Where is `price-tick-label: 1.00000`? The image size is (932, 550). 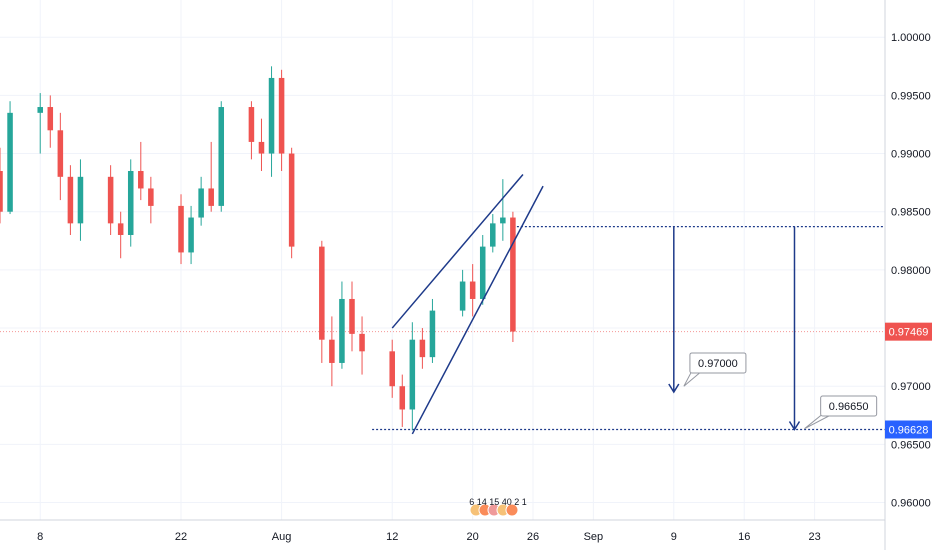 price-tick-label: 1.00000 is located at coordinates (911, 38).